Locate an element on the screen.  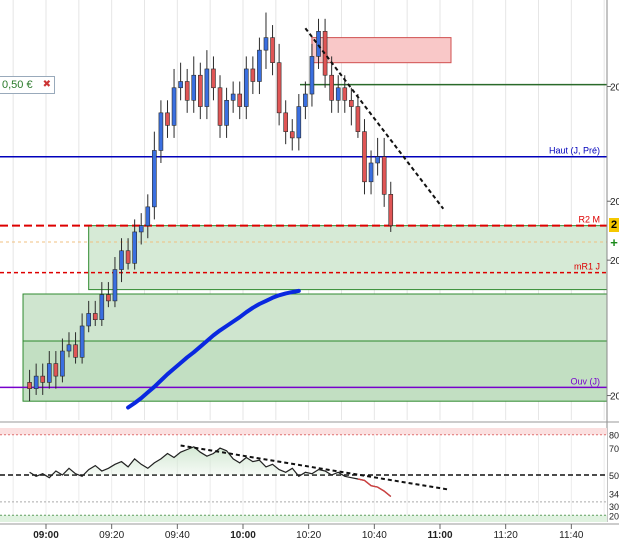
position-profit-label: 0,50 € is located at coordinates (17, 85).